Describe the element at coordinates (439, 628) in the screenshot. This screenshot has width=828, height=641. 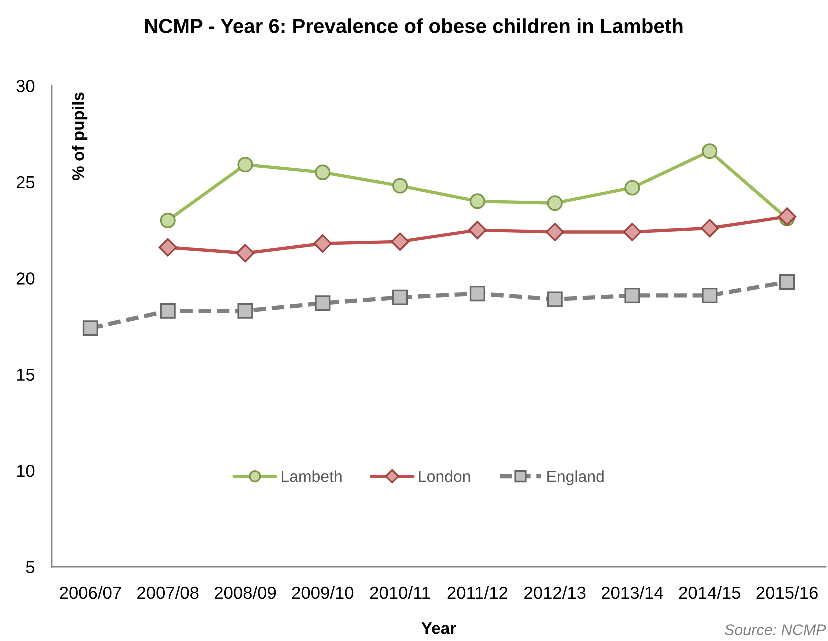
I see `x-axis-title: Year` at that location.